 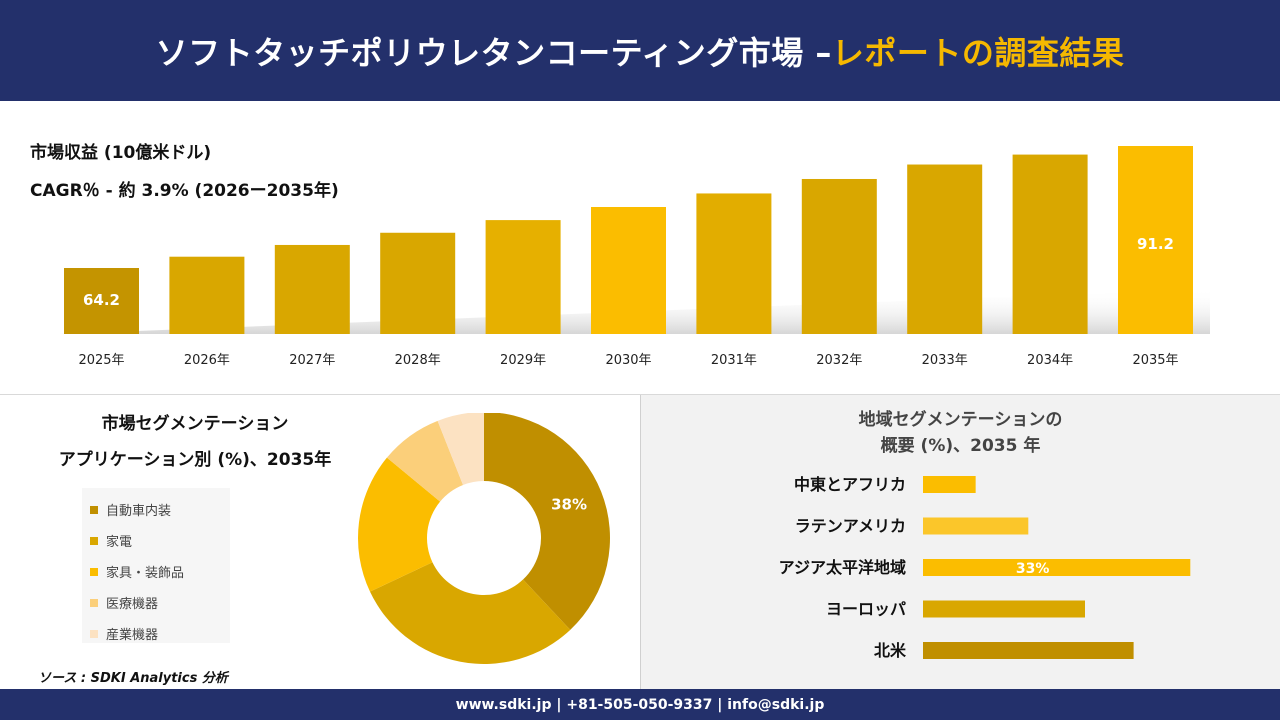 What do you see at coordinates (842, 567) in the screenshot?
I see `region-label: アジア太平洋地域` at bounding box center [842, 567].